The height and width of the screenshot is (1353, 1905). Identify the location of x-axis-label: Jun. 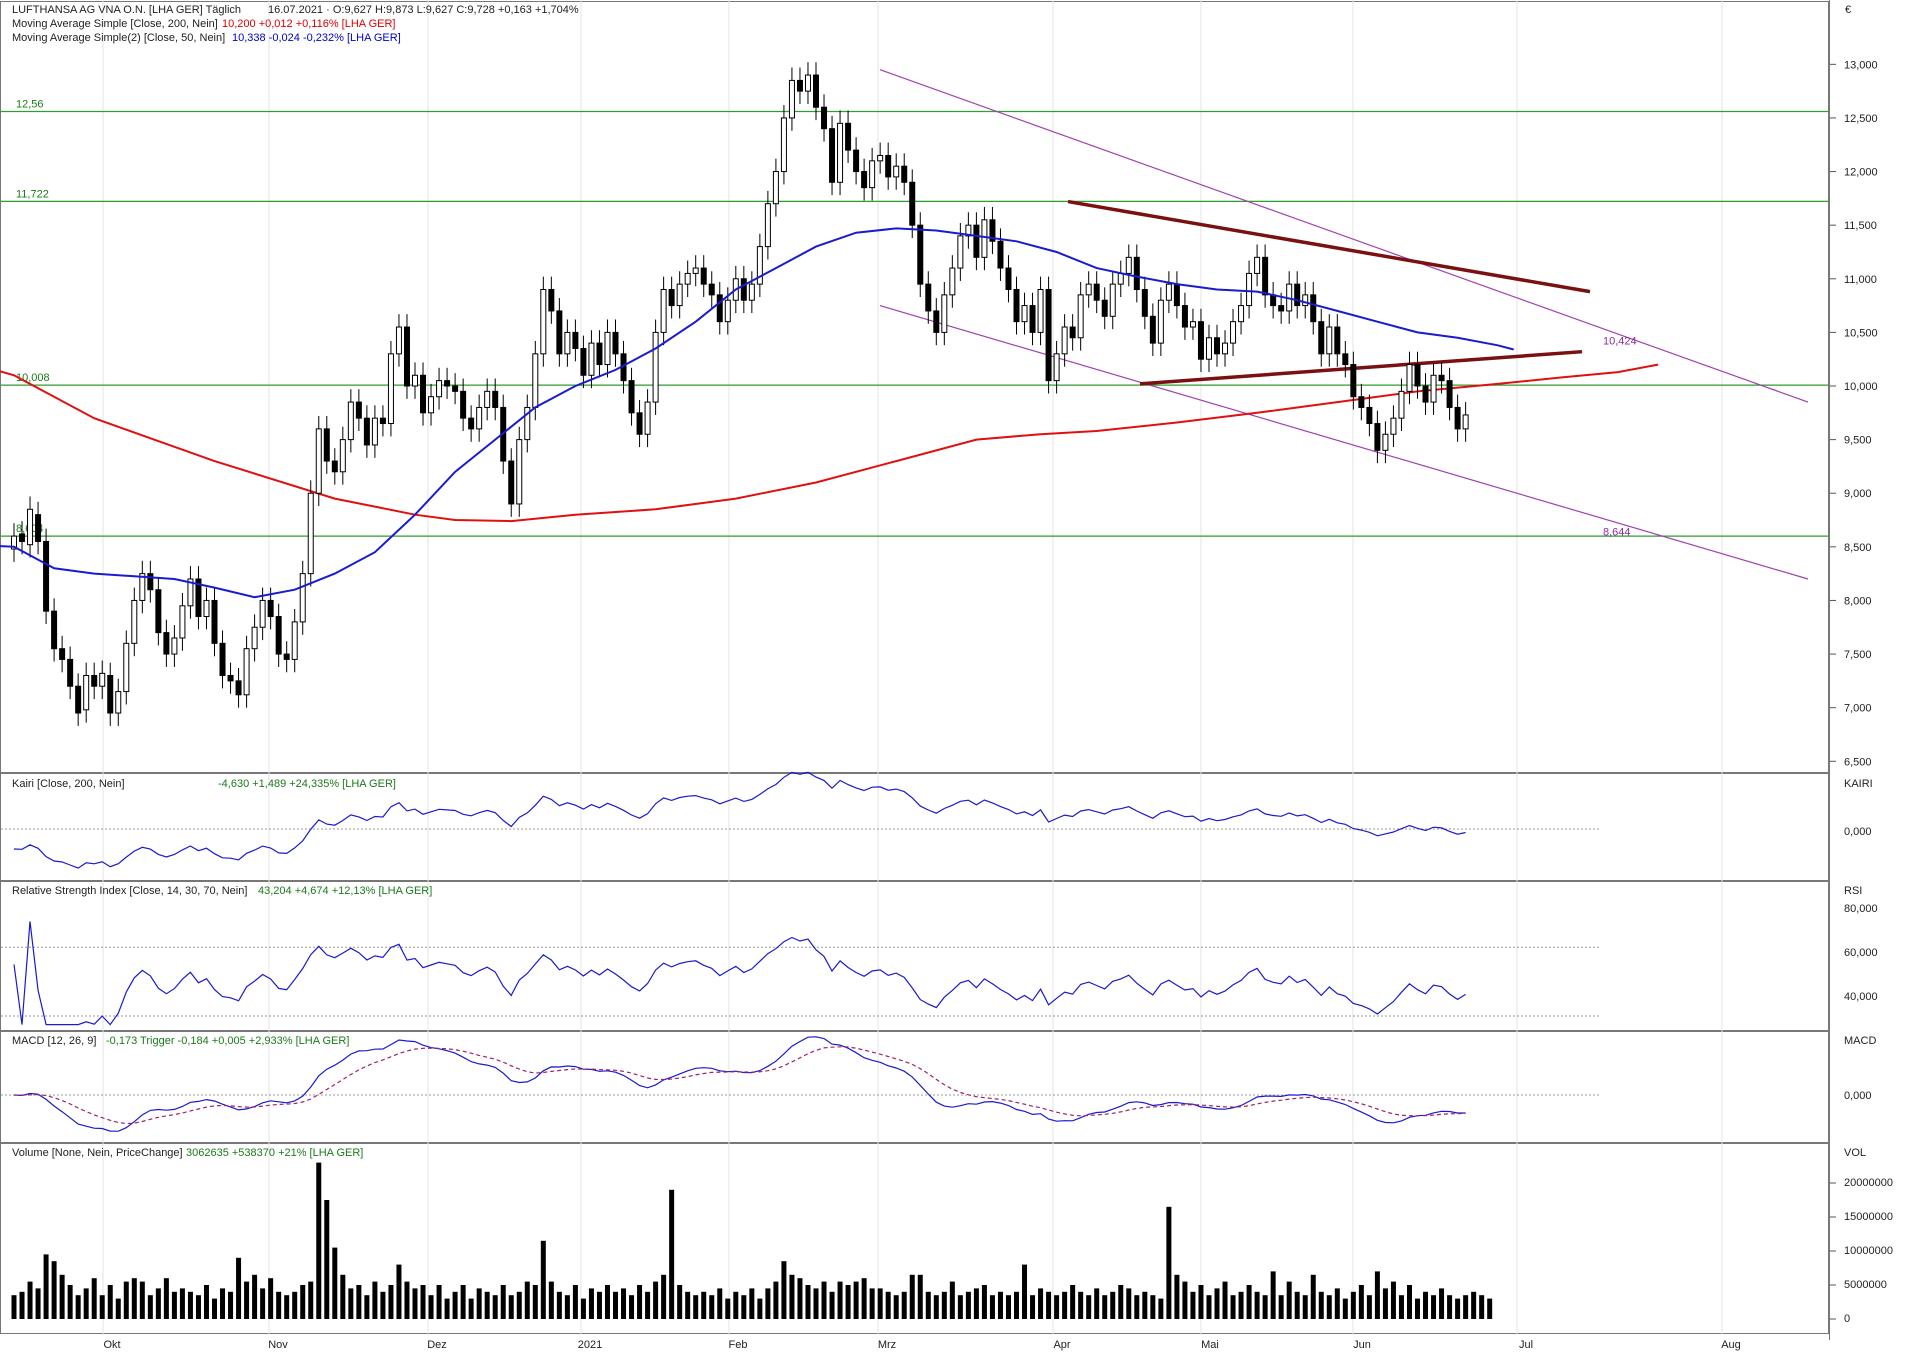
(1362, 1345).